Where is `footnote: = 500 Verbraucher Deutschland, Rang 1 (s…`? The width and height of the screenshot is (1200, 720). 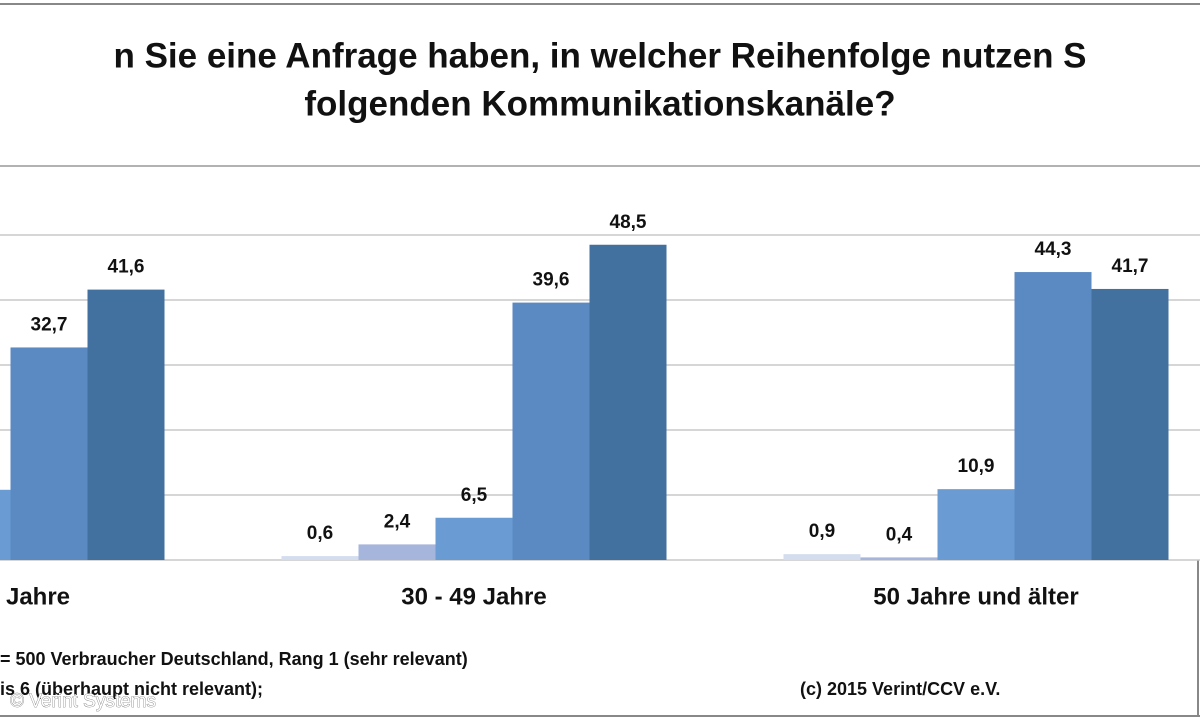 footnote: = 500 Verbraucher Deutschland, Rang 1 (s… is located at coordinates (234, 659).